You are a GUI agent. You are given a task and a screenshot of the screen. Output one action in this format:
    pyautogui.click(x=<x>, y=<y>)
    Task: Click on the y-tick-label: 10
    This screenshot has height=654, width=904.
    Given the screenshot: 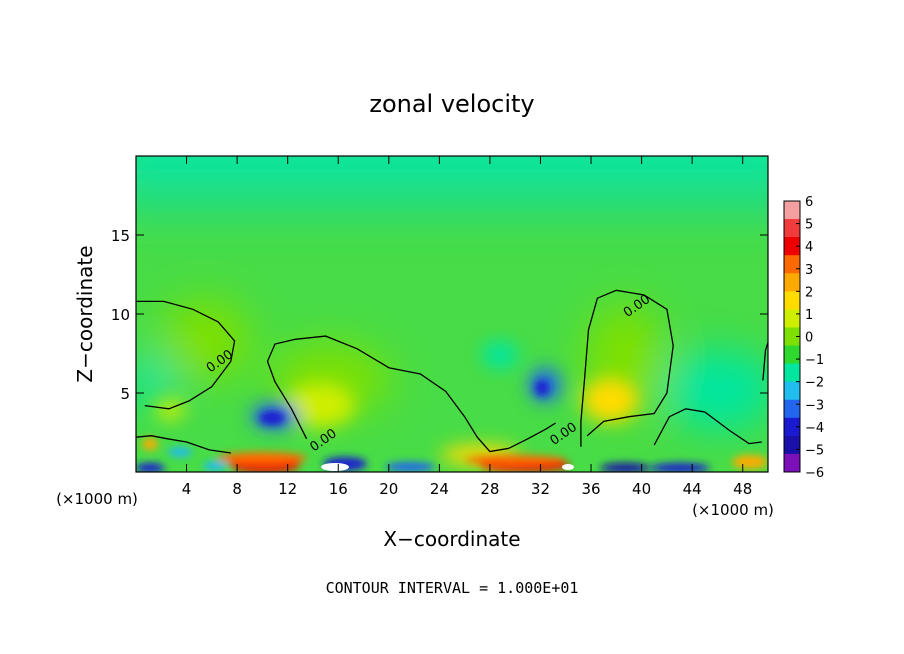 What is the action you would take?
    pyautogui.click(x=120, y=315)
    